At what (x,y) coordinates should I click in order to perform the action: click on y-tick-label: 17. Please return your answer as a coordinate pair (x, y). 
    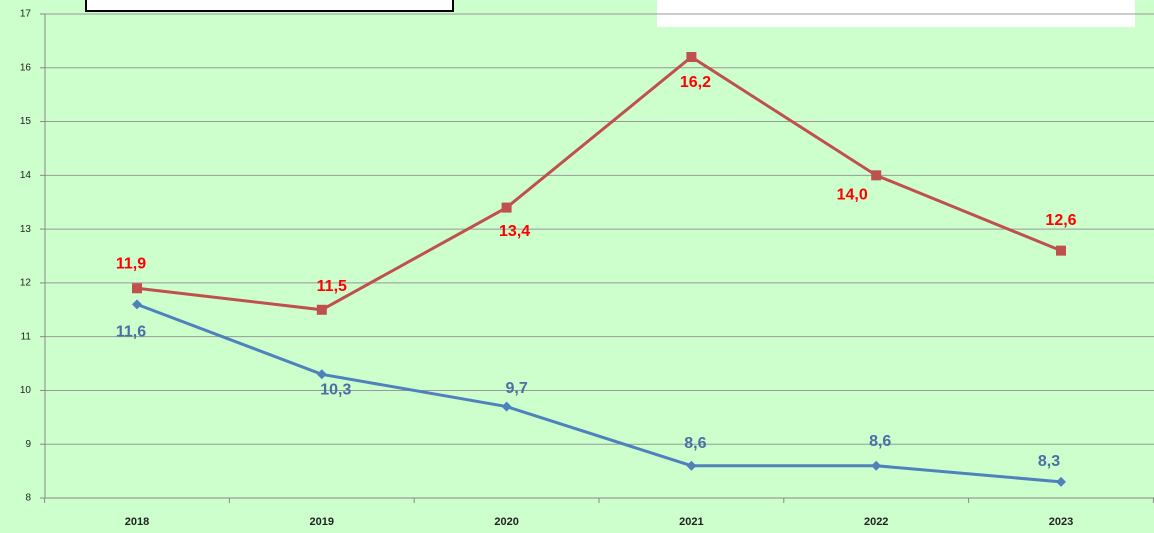
    Looking at the image, I should click on (26, 14).